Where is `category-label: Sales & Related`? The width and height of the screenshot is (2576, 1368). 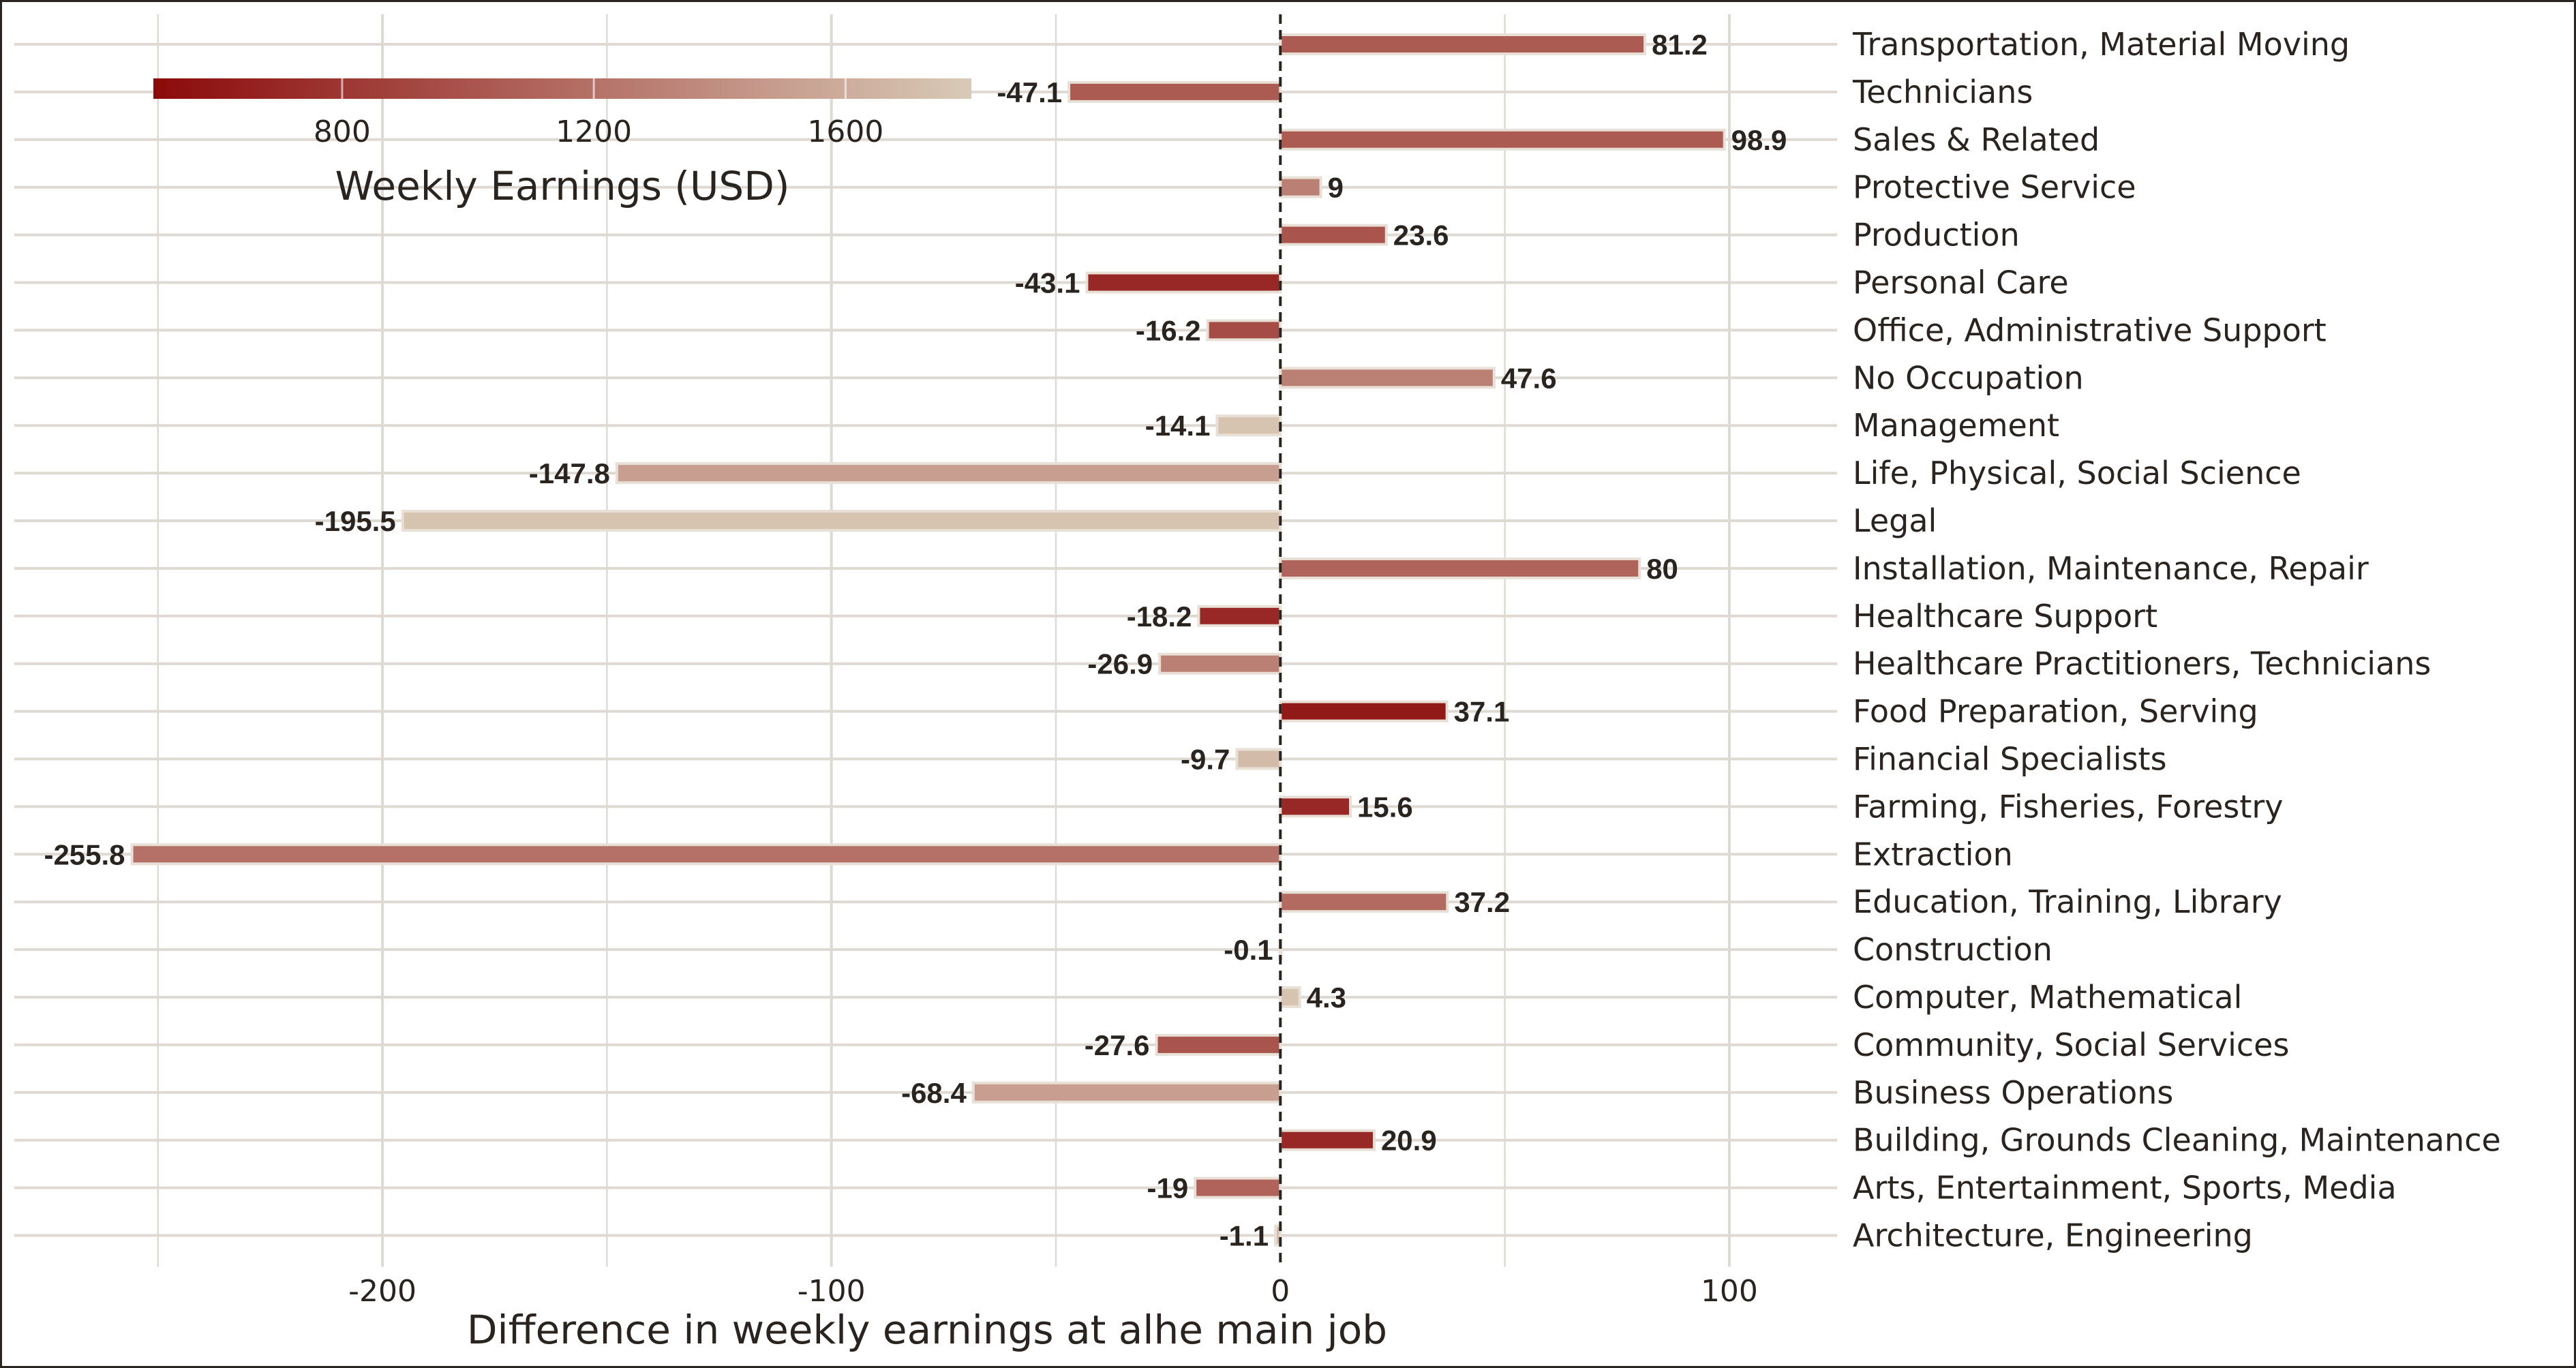 category-label: Sales & Related is located at coordinates (1977, 139).